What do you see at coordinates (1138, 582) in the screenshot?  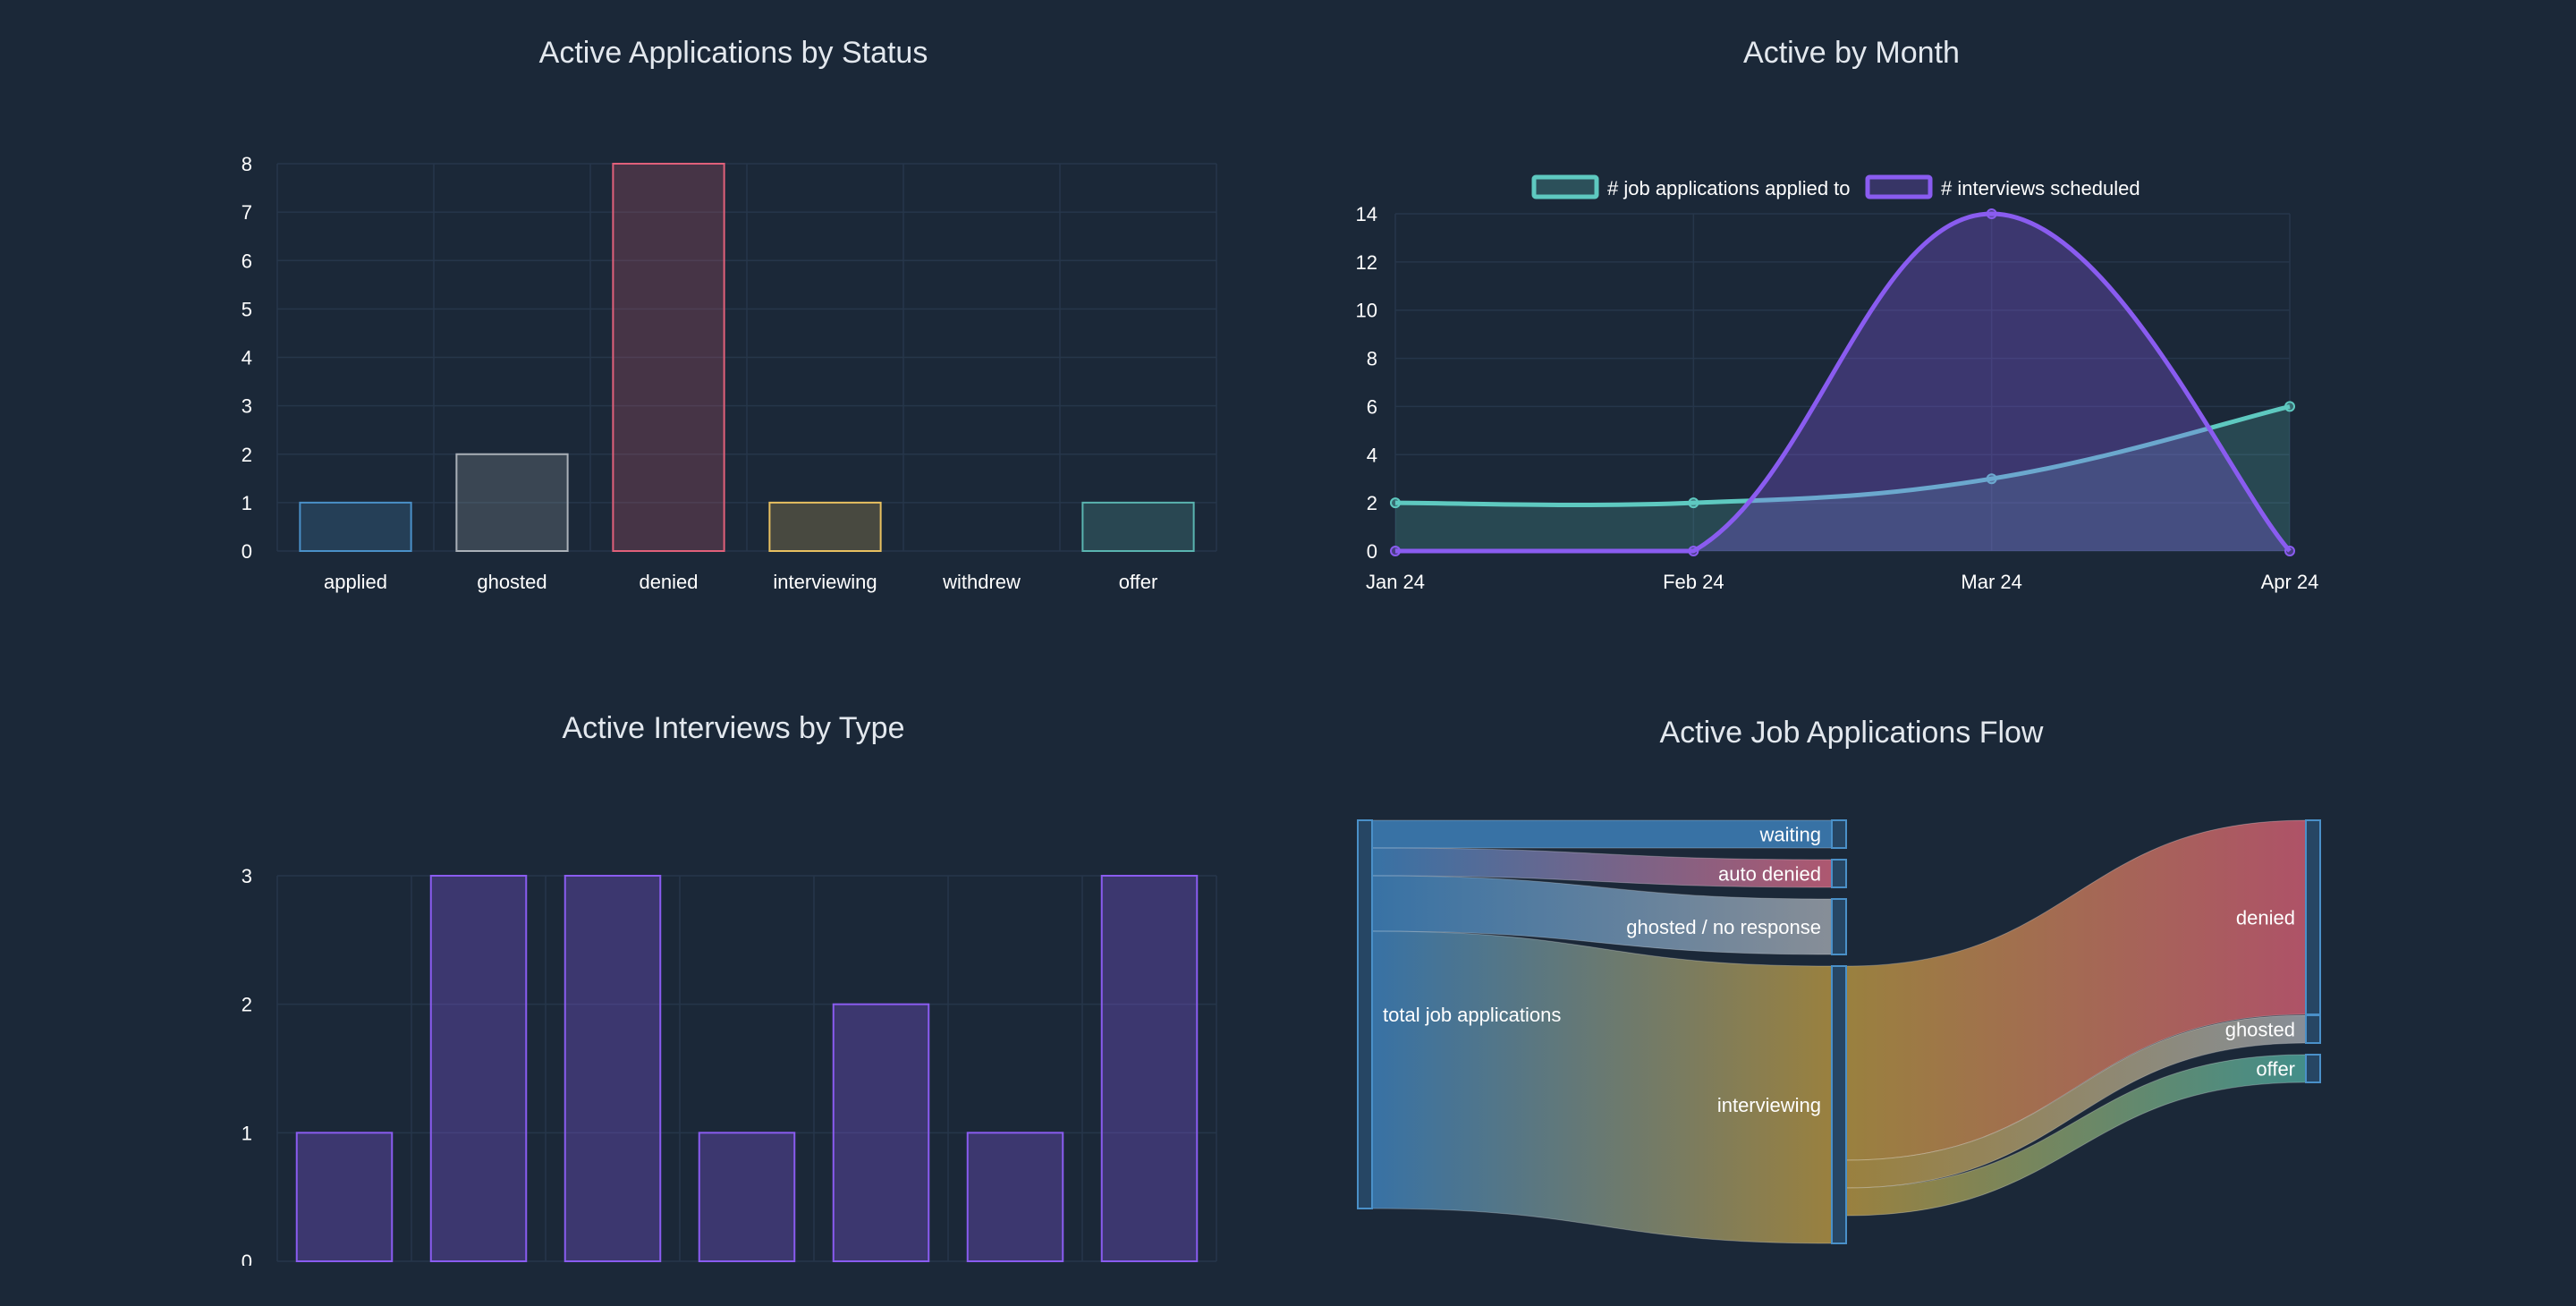 I see `x-tick-label: offer` at bounding box center [1138, 582].